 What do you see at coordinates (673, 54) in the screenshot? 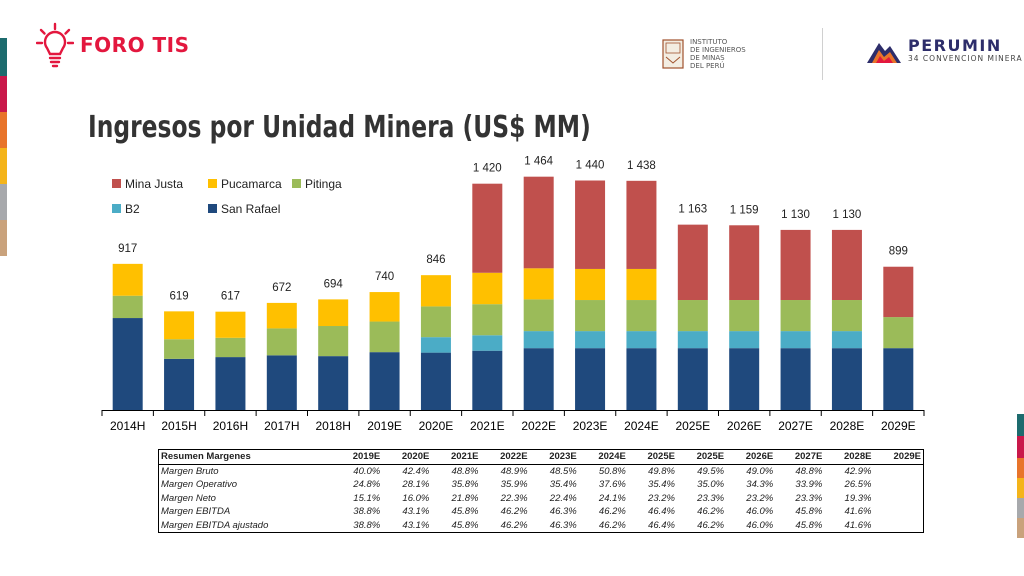
I see `institute-seal-icon` at bounding box center [673, 54].